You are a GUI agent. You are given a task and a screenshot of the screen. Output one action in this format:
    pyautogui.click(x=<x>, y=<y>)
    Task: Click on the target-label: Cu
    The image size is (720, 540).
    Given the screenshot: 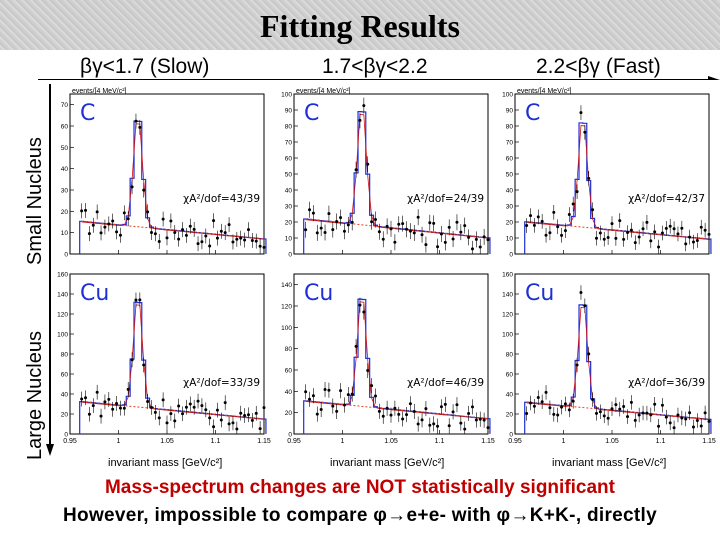 What is the action you would take?
    pyautogui.click(x=539, y=293)
    